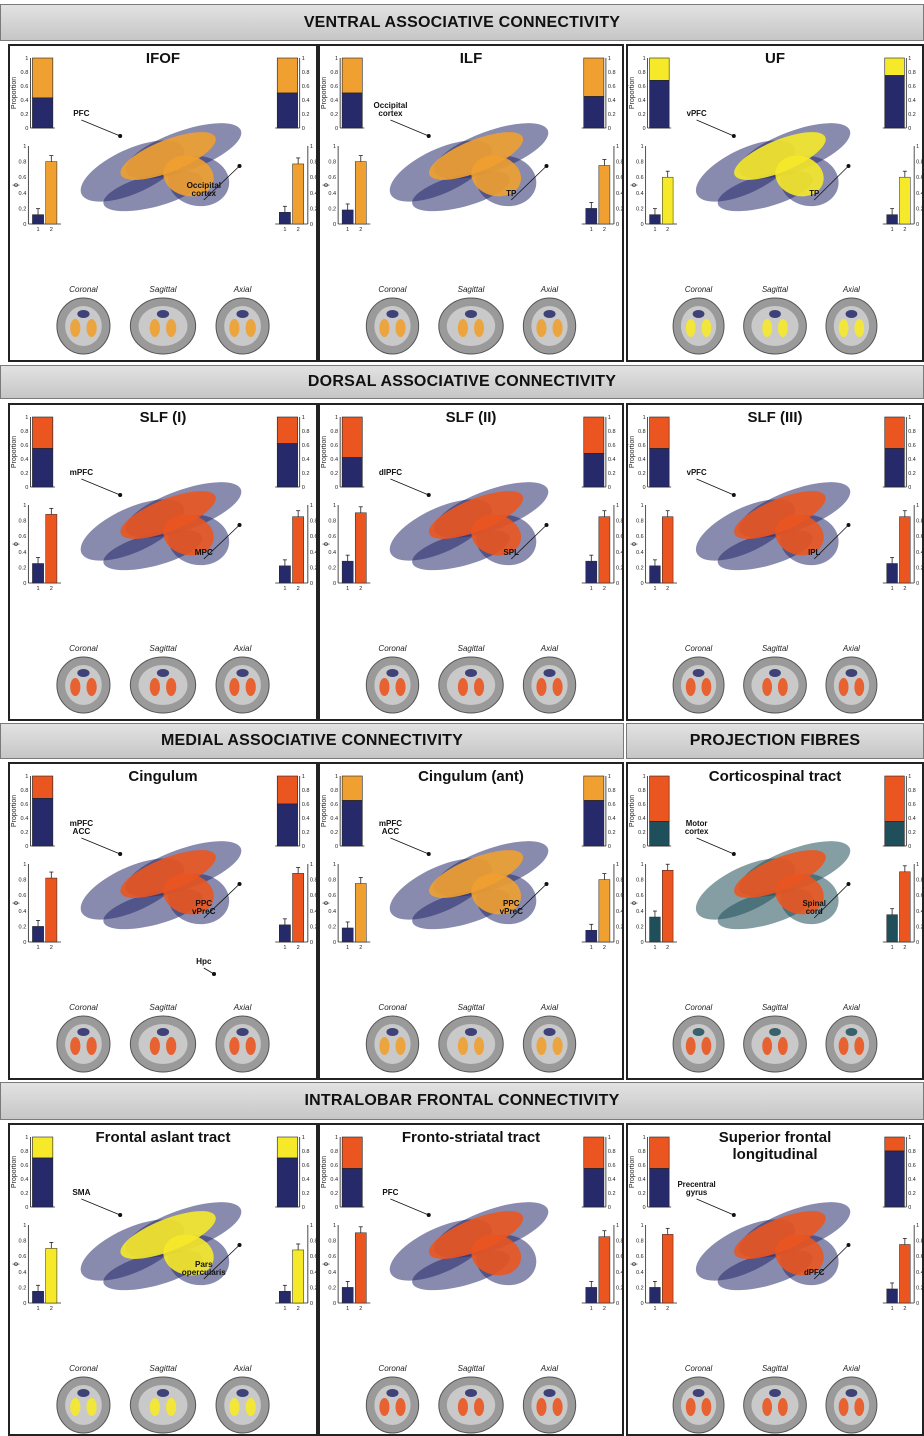 Image resolution: width=924 pixels, height=1436 pixels. I want to click on anatomical-label: vPFC, so click(697, 113).